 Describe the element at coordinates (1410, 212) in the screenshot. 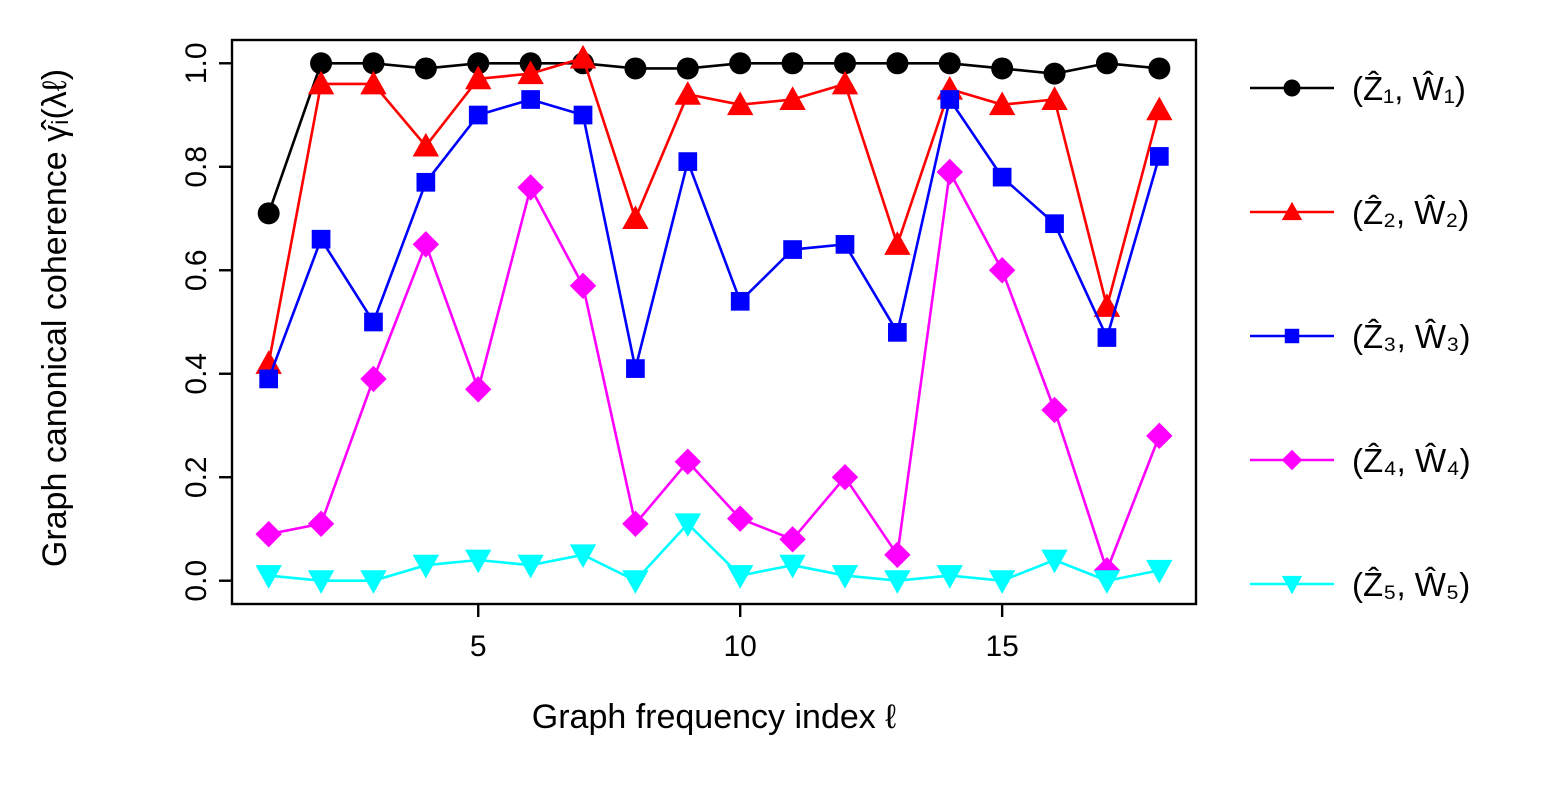

I see `legend-label: (Ẑ₂, Ŵ₂)` at that location.